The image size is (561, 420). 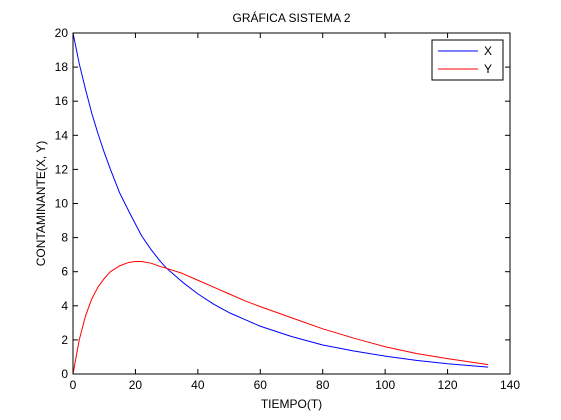 I want to click on x-tick-label: 100, so click(x=385, y=385).